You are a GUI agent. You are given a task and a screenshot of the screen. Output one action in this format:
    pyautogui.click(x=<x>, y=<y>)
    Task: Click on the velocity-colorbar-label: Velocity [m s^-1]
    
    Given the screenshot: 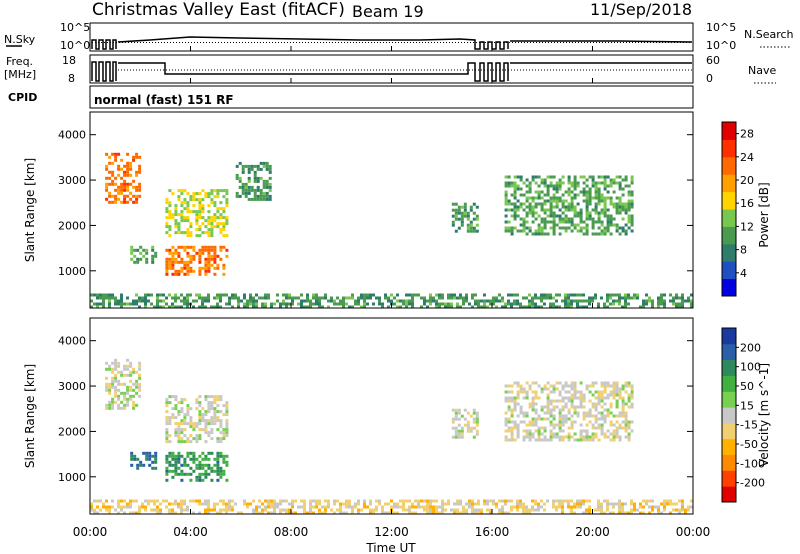 What is the action you would take?
    pyautogui.click(x=764, y=415)
    